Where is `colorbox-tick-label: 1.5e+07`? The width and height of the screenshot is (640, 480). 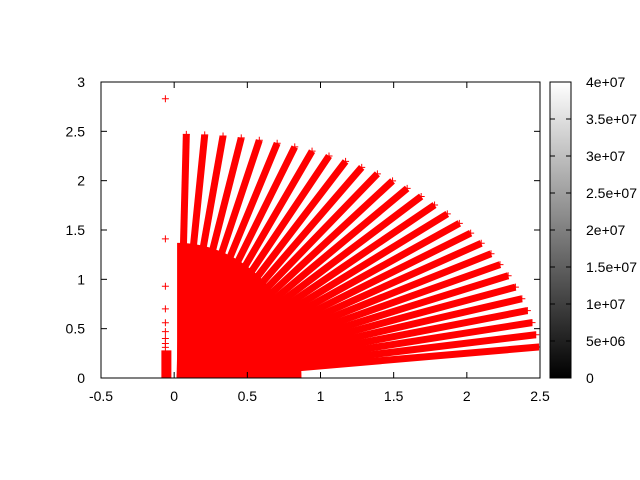 colorbox-tick-label: 1.5e+07 is located at coordinates (611, 267).